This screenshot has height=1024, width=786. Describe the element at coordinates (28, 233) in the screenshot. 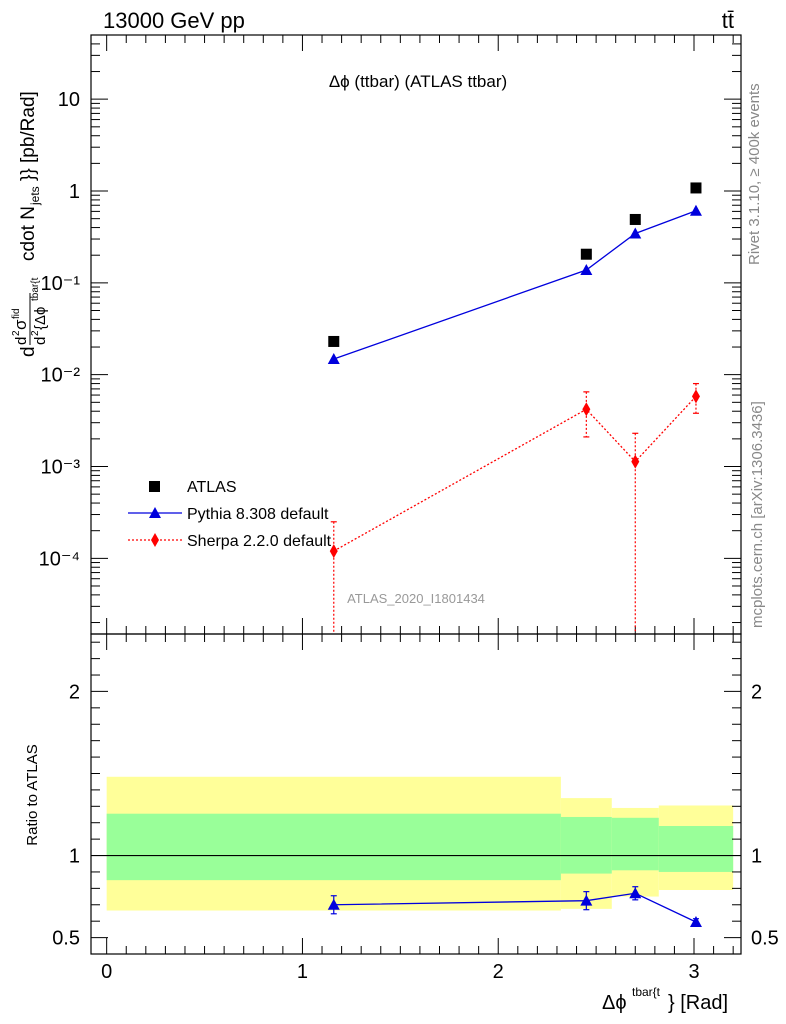

I see `svg-text: cdot N` at that location.